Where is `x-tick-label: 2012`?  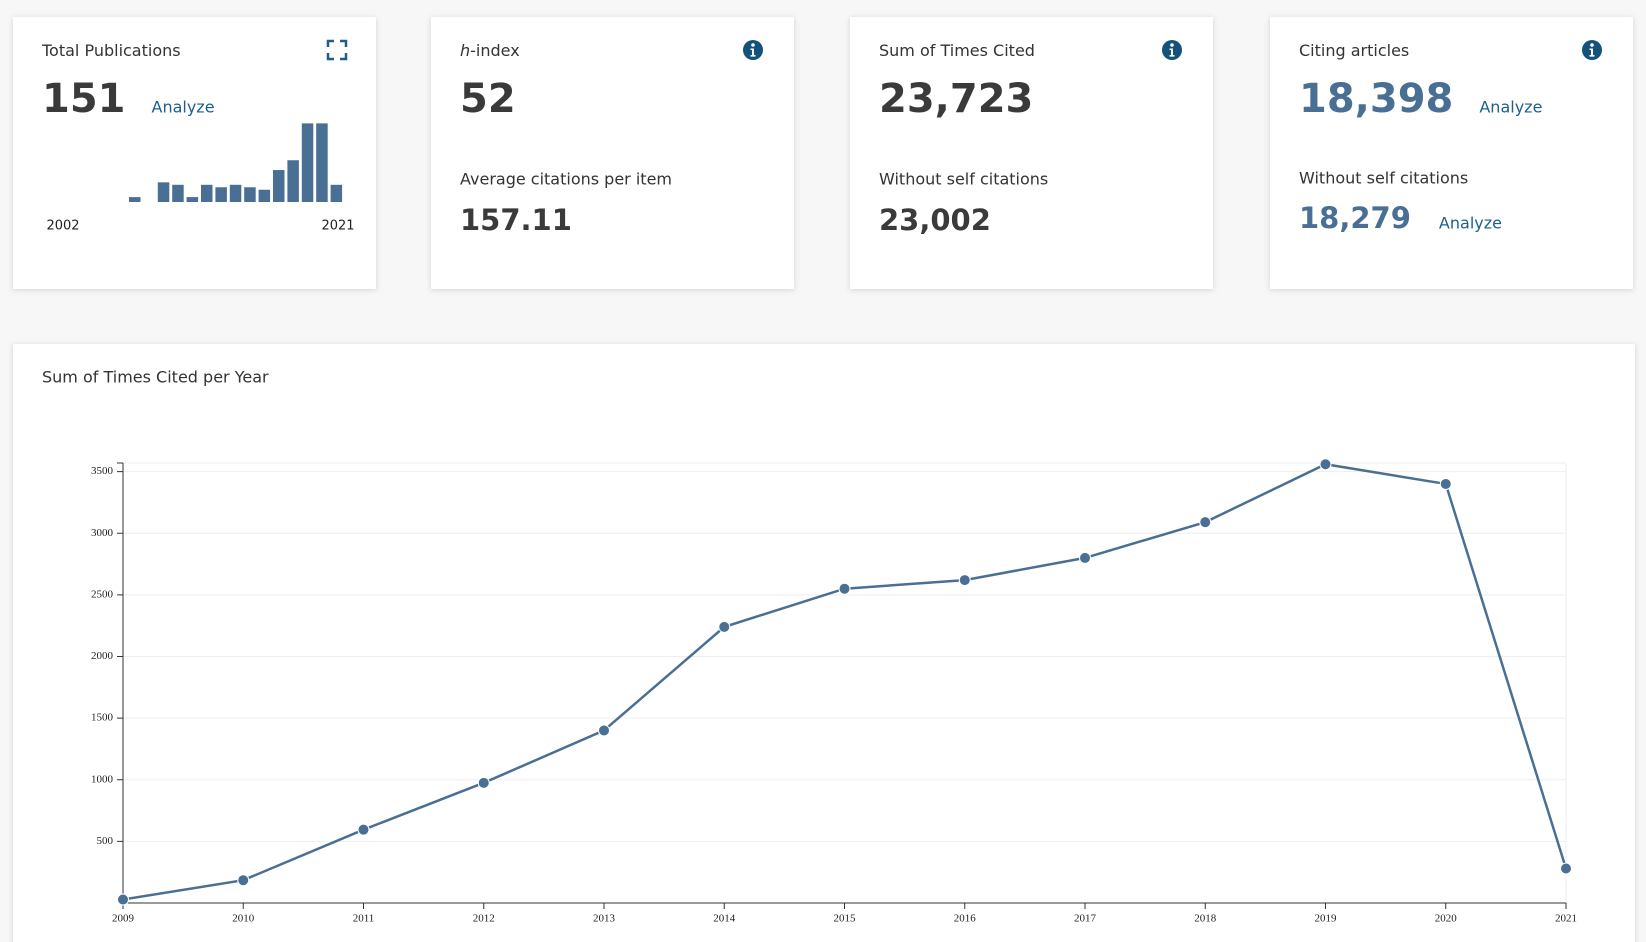 x-tick-label: 2012 is located at coordinates (484, 919).